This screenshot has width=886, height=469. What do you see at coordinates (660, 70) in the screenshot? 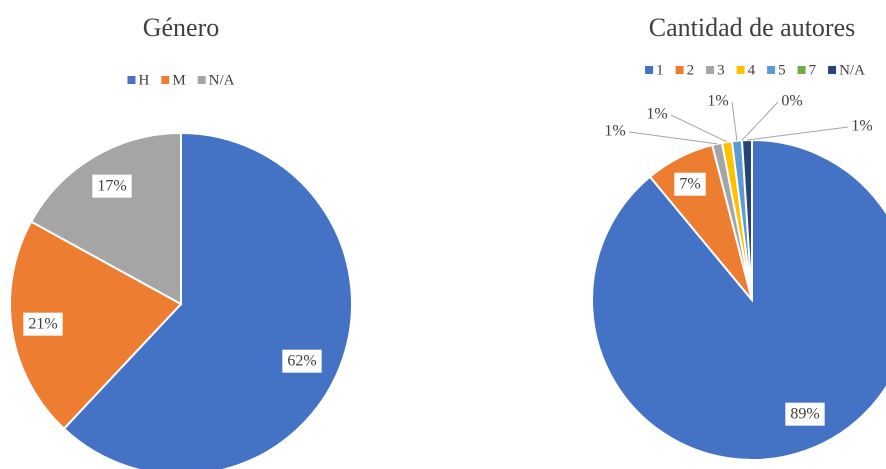
I see `legend-label: 1` at bounding box center [660, 70].